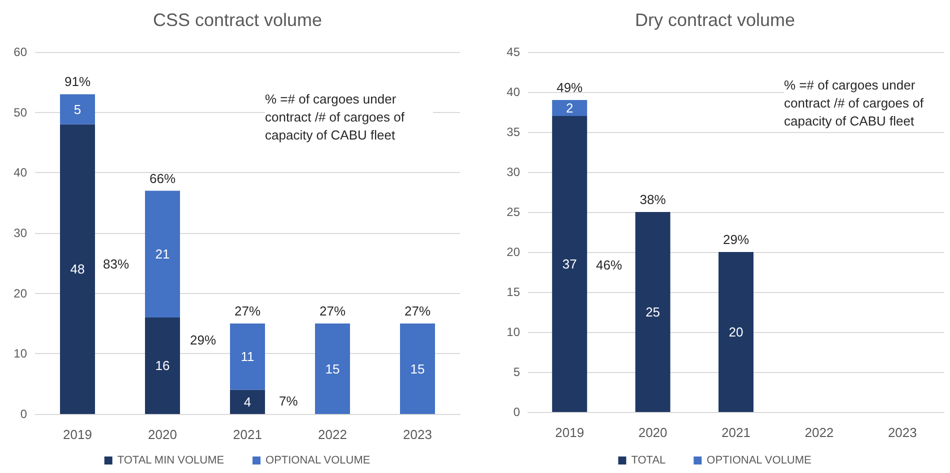 This screenshot has width=950, height=473. Describe the element at coordinates (513, 292) in the screenshot. I see `y-tick-label: 15` at that location.